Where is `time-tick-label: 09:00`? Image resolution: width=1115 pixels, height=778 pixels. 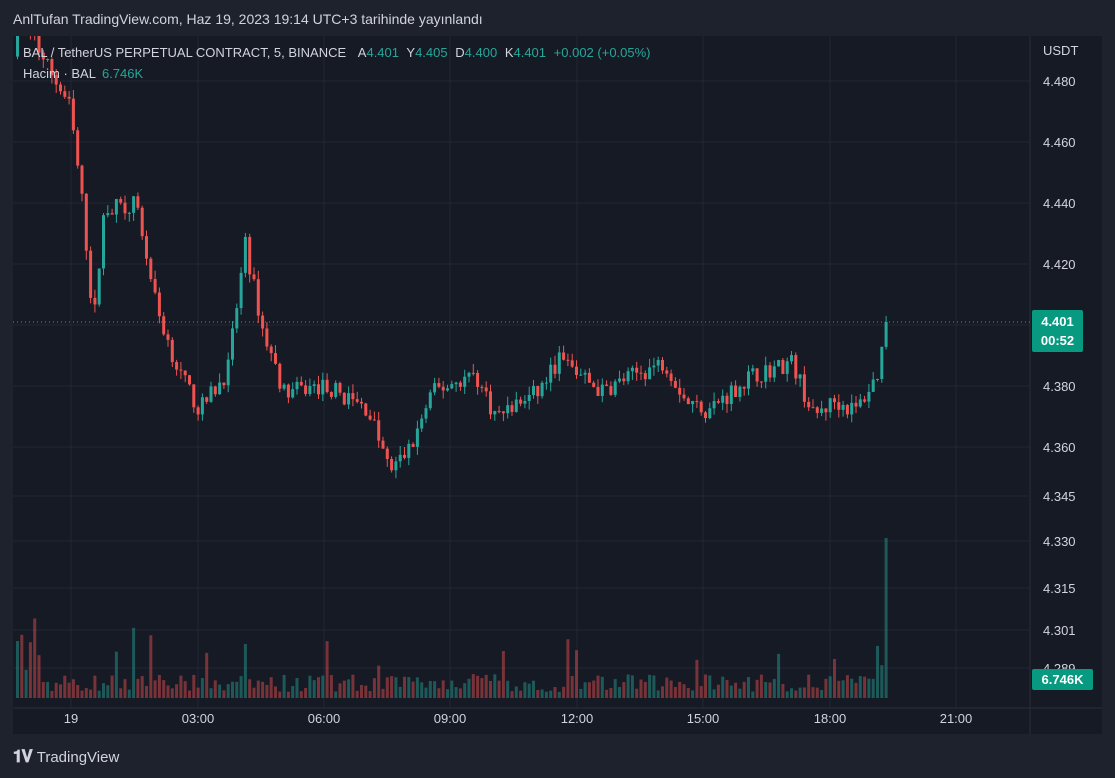
time-tick-label: 09:00 is located at coordinates (450, 718).